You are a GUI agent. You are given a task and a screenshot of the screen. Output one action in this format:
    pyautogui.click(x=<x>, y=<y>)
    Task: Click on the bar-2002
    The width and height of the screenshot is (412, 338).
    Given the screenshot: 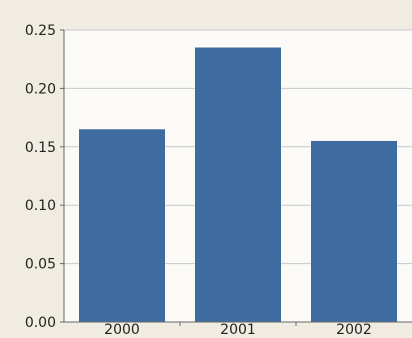 What is the action you would take?
    pyautogui.click(x=354, y=231)
    